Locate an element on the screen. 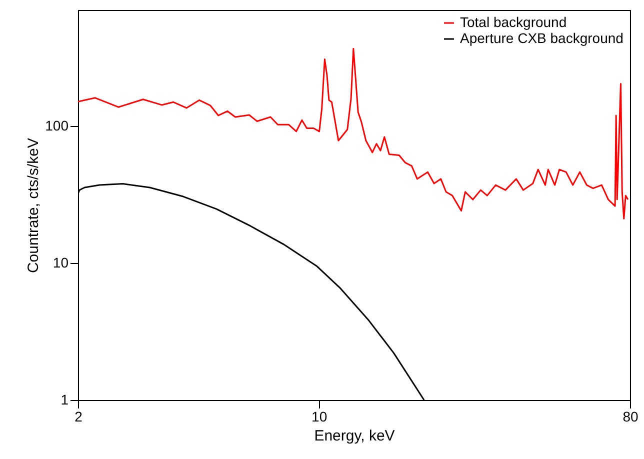 The width and height of the screenshot is (644, 459). x-tick-label: 80 is located at coordinates (630, 416).